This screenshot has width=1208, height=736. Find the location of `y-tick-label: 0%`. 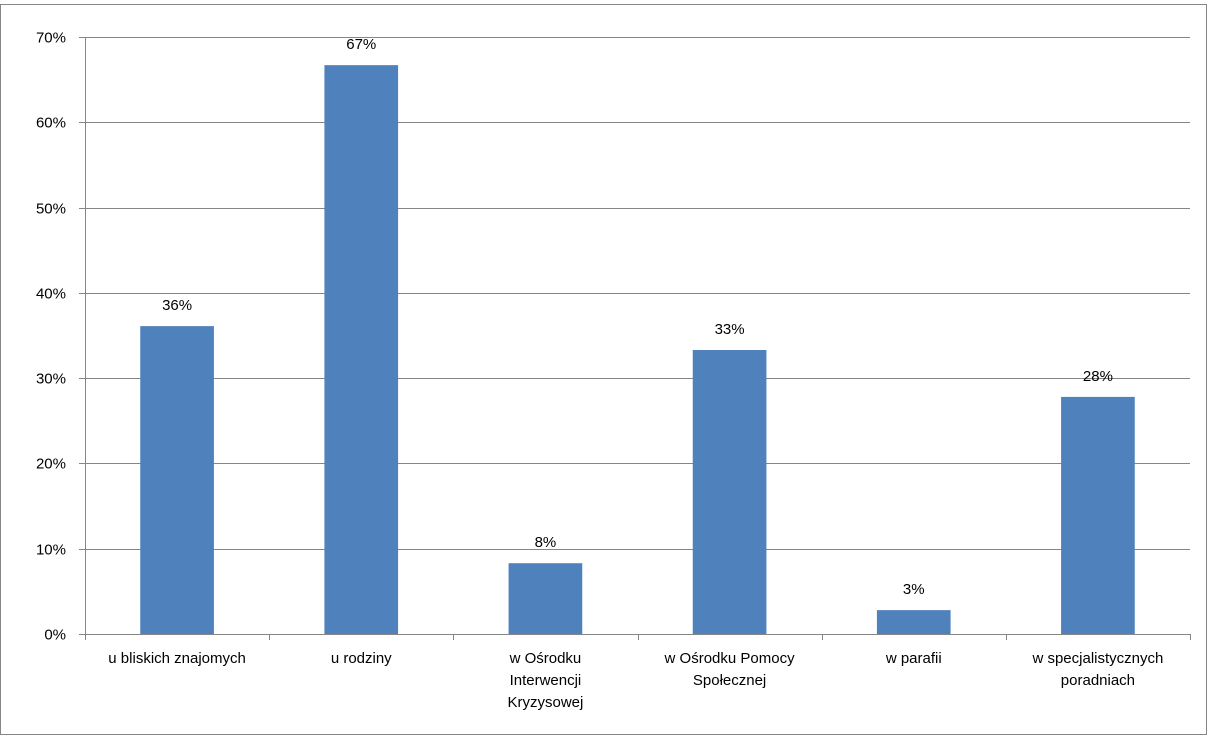

y-tick-label: 0% is located at coordinates (55, 635).